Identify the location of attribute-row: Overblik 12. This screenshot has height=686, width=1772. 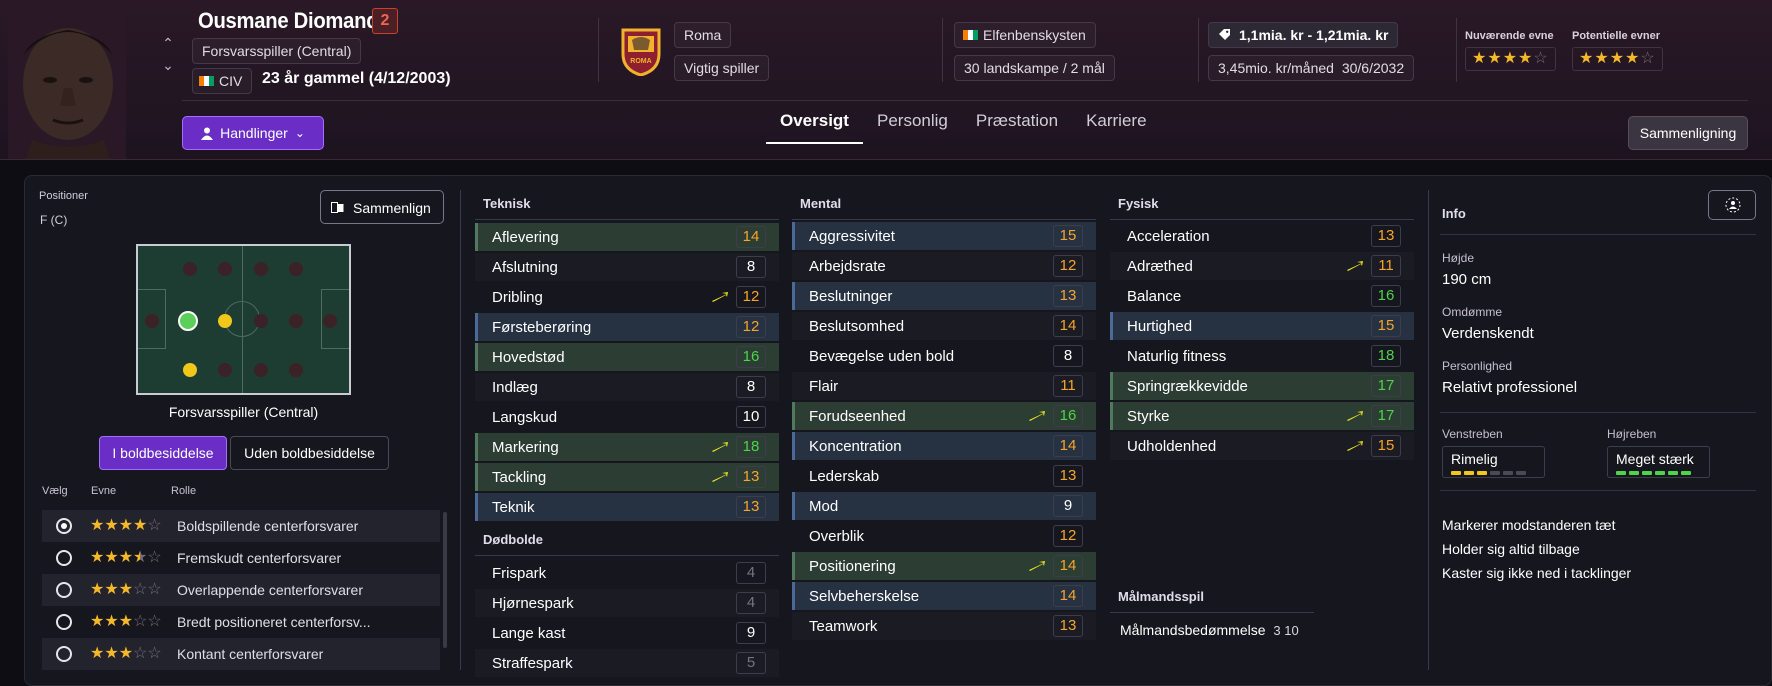
(944, 536).